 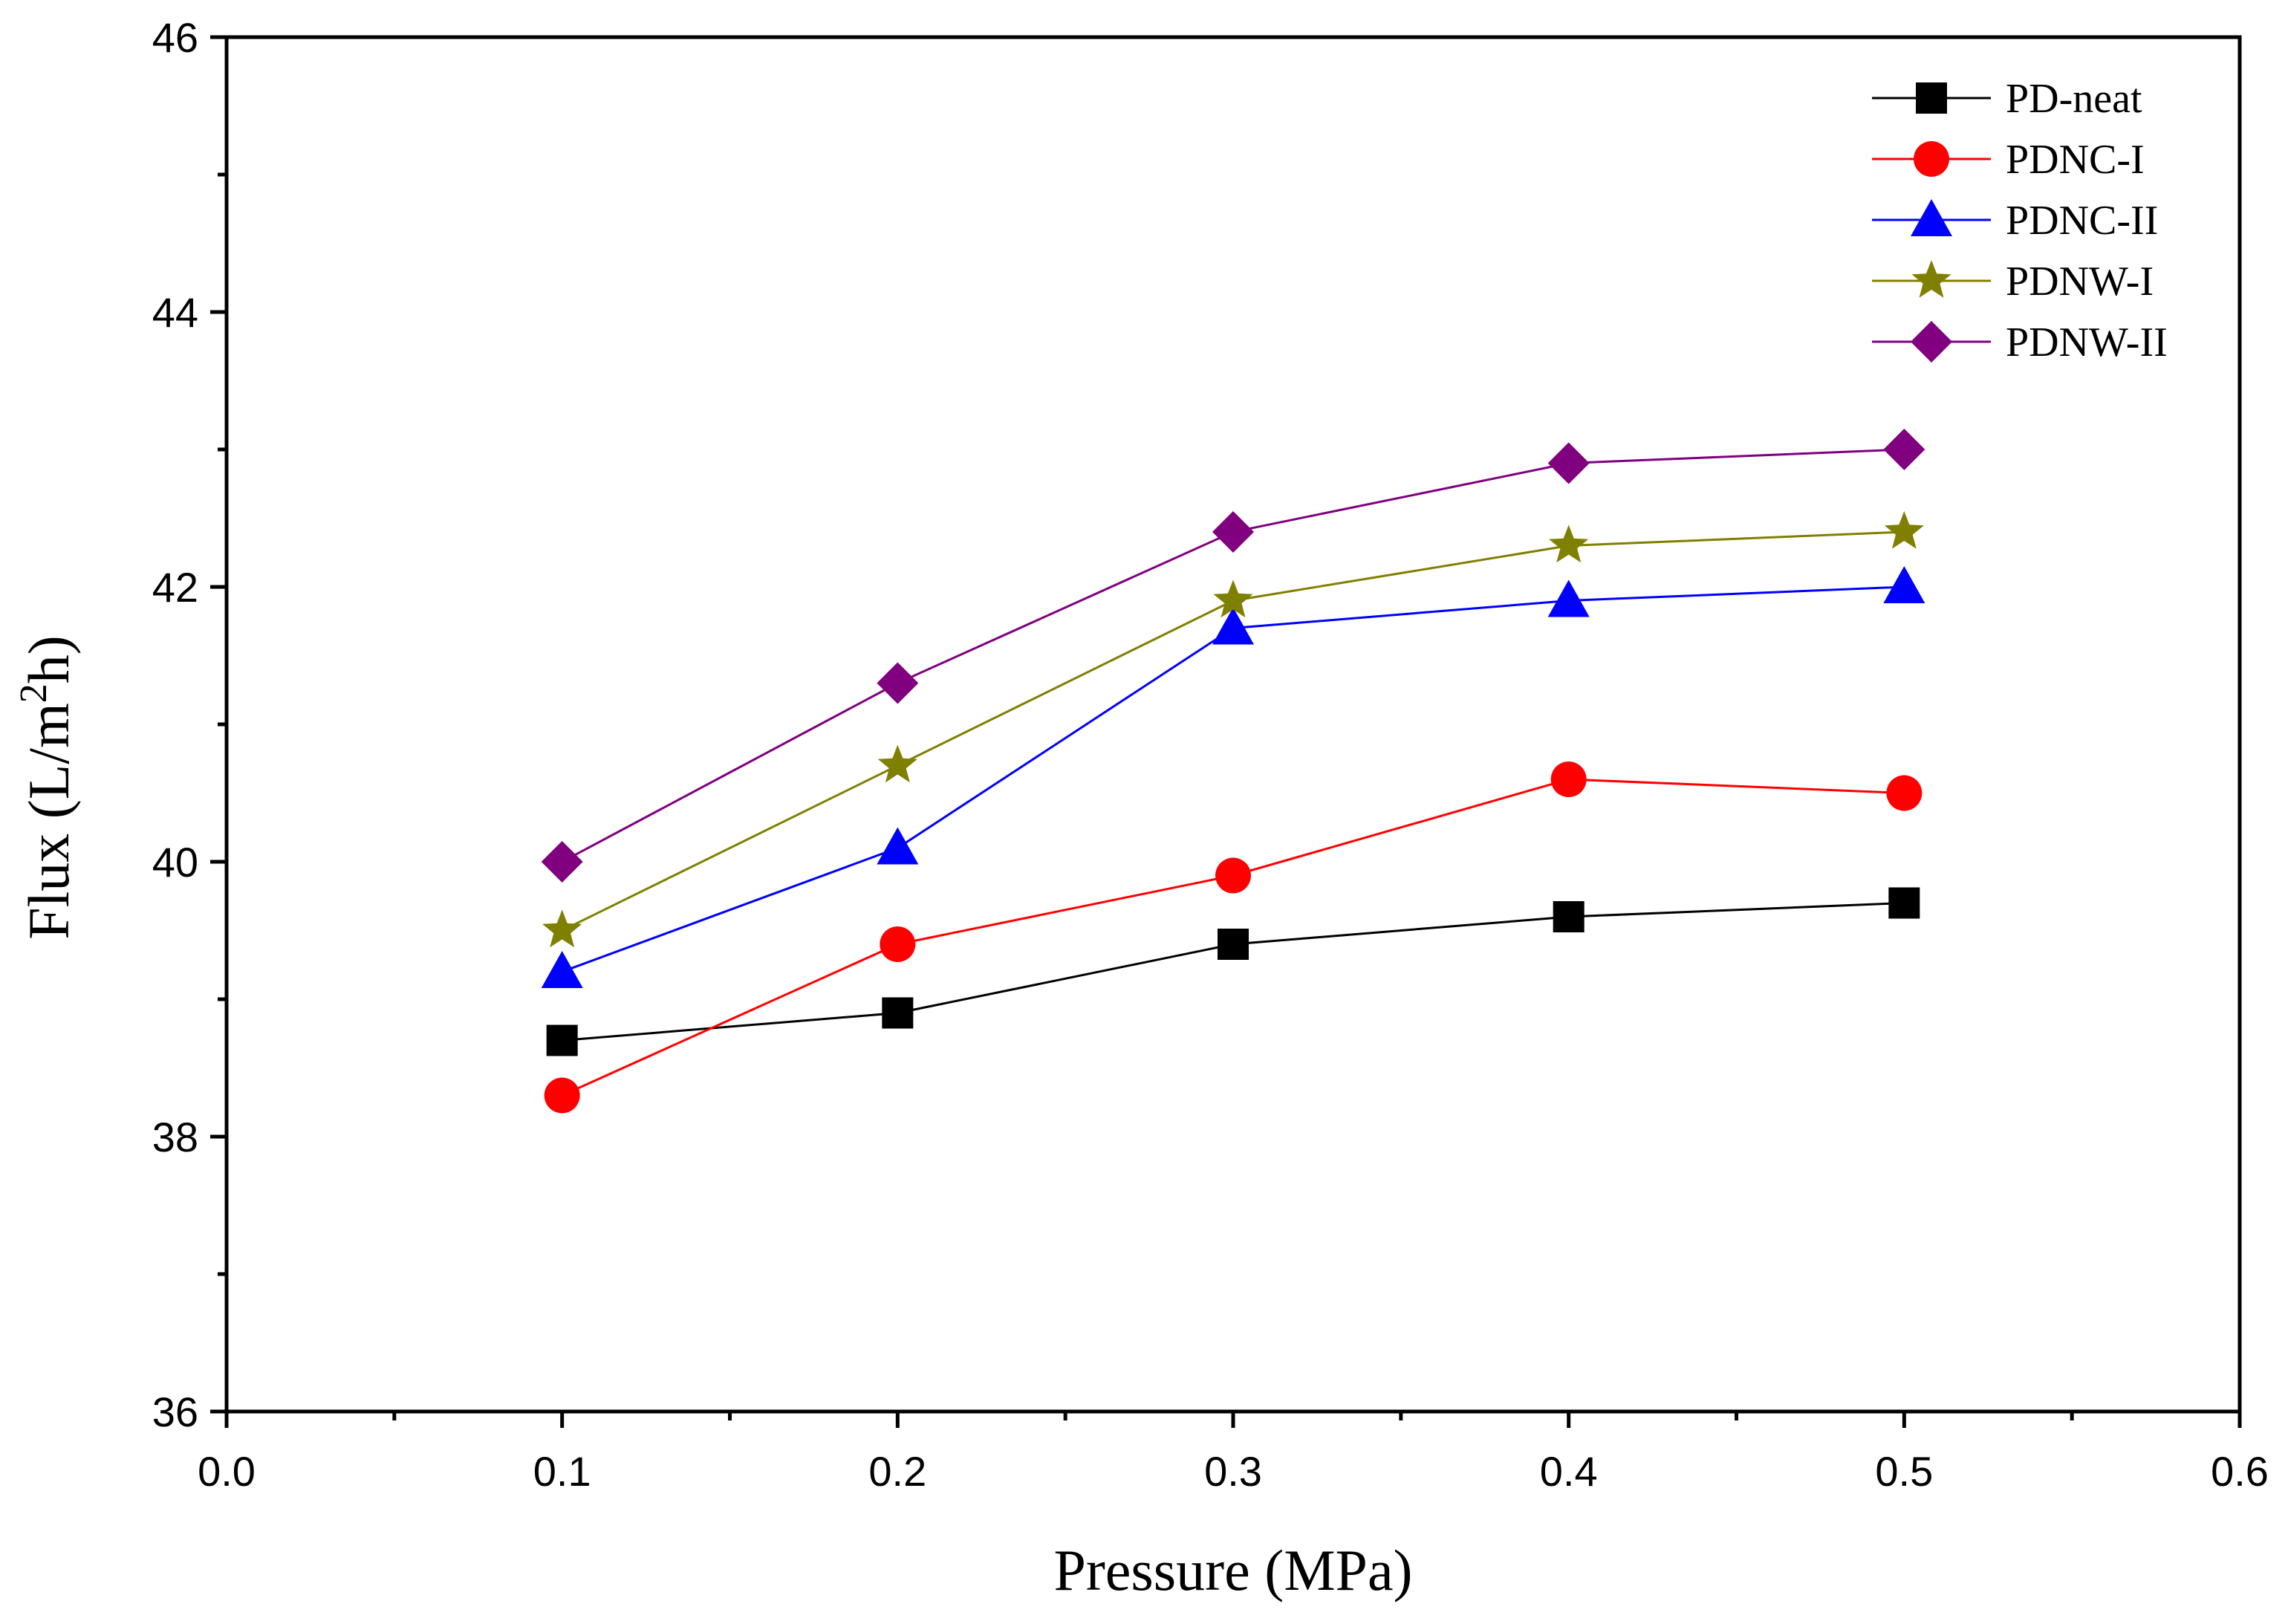 I want to click on x-tick-label: 0.2, so click(x=897, y=1471).